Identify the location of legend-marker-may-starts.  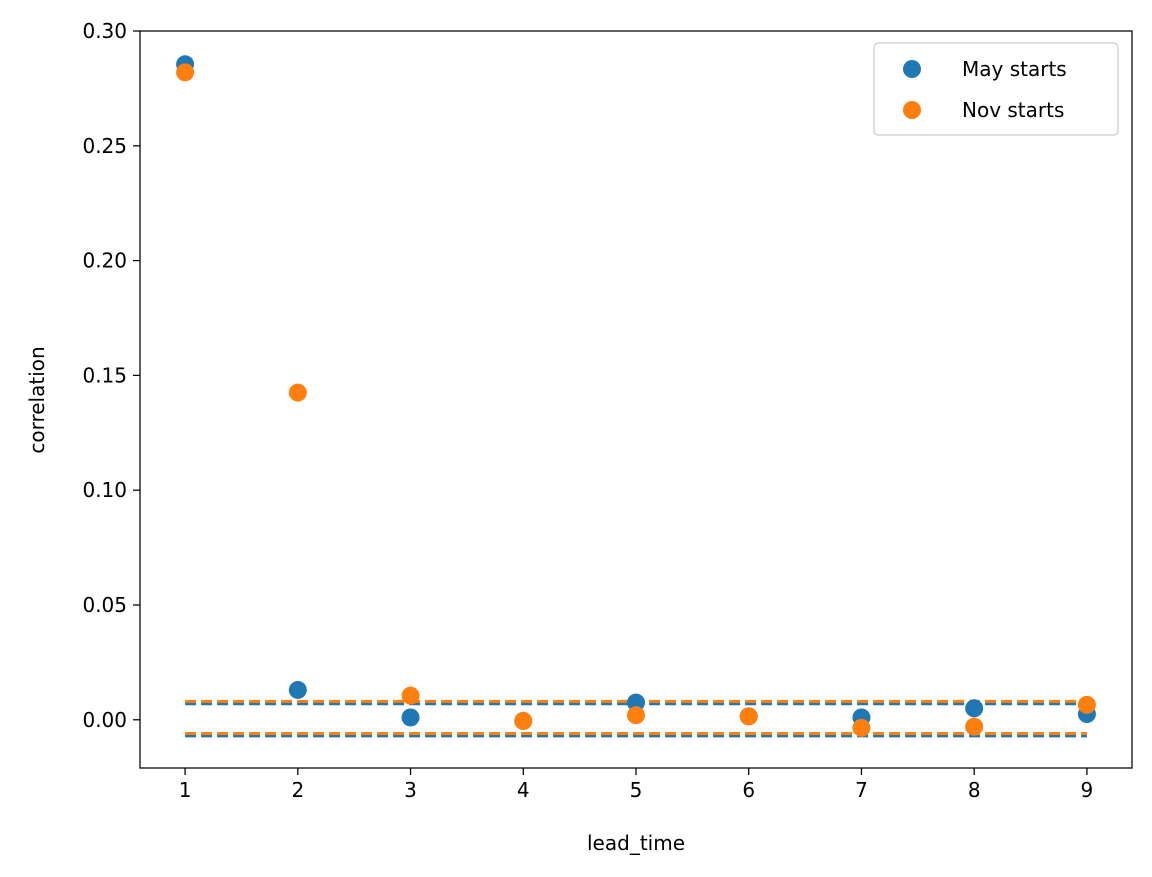
(912, 69).